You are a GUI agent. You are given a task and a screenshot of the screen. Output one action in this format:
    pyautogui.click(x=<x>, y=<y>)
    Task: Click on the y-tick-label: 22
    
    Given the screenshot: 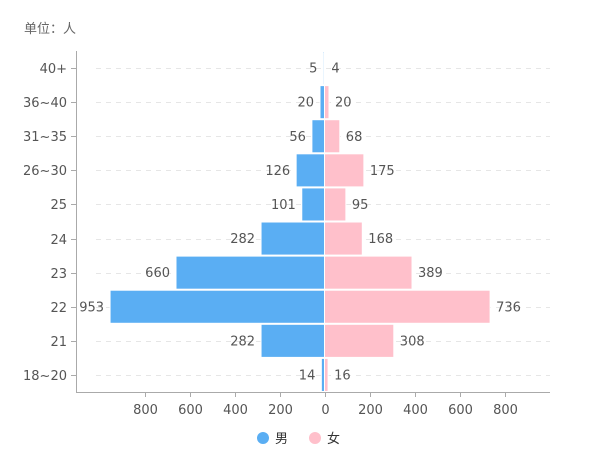 What is the action you would take?
    pyautogui.click(x=58, y=308)
    